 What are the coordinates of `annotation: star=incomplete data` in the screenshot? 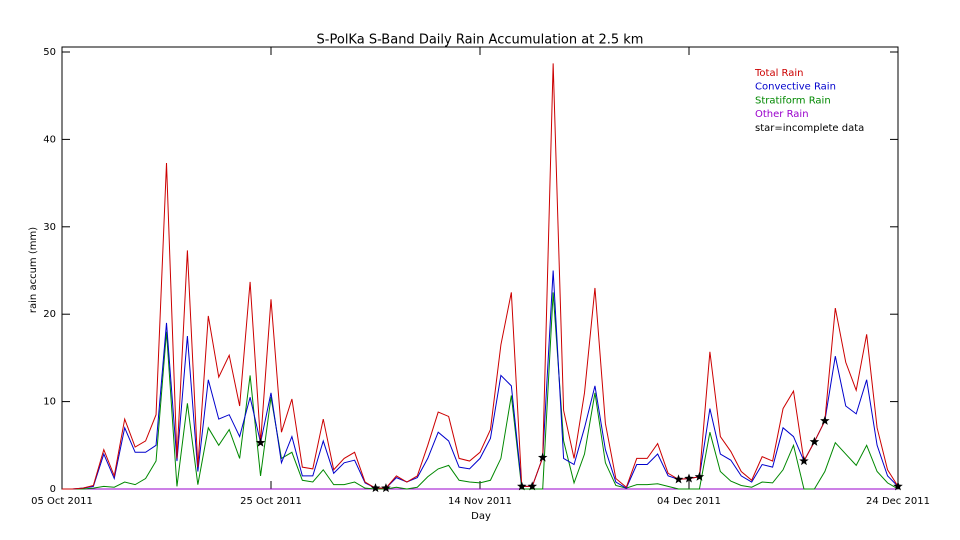 It's located at (809, 128).